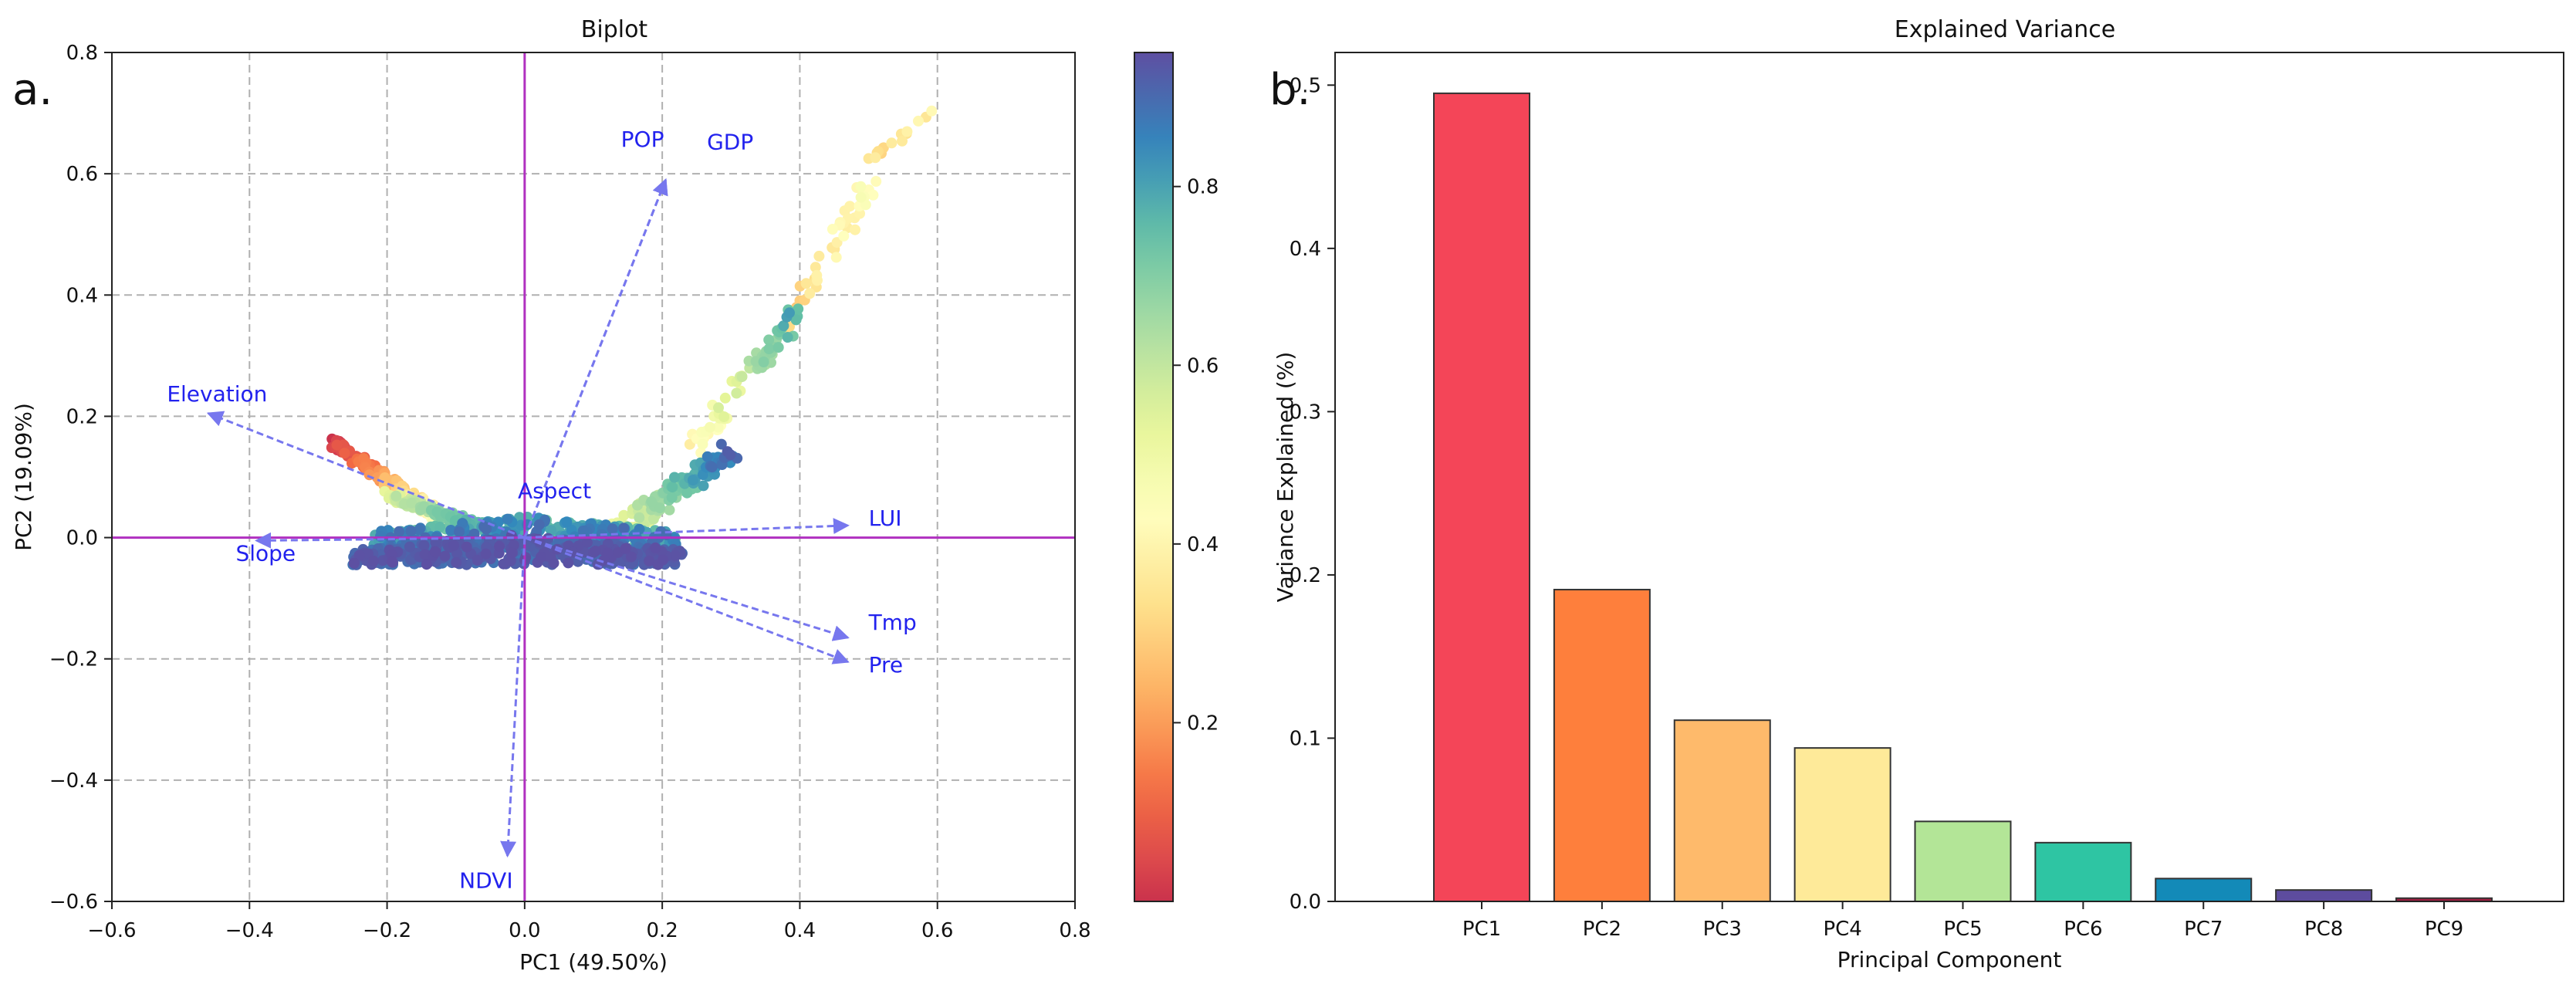 This screenshot has height=984, width=2576. What do you see at coordinates (1842, 825) in the screenshot?
I see `variance-bar-pc4` at bounding box center [1842, 825].